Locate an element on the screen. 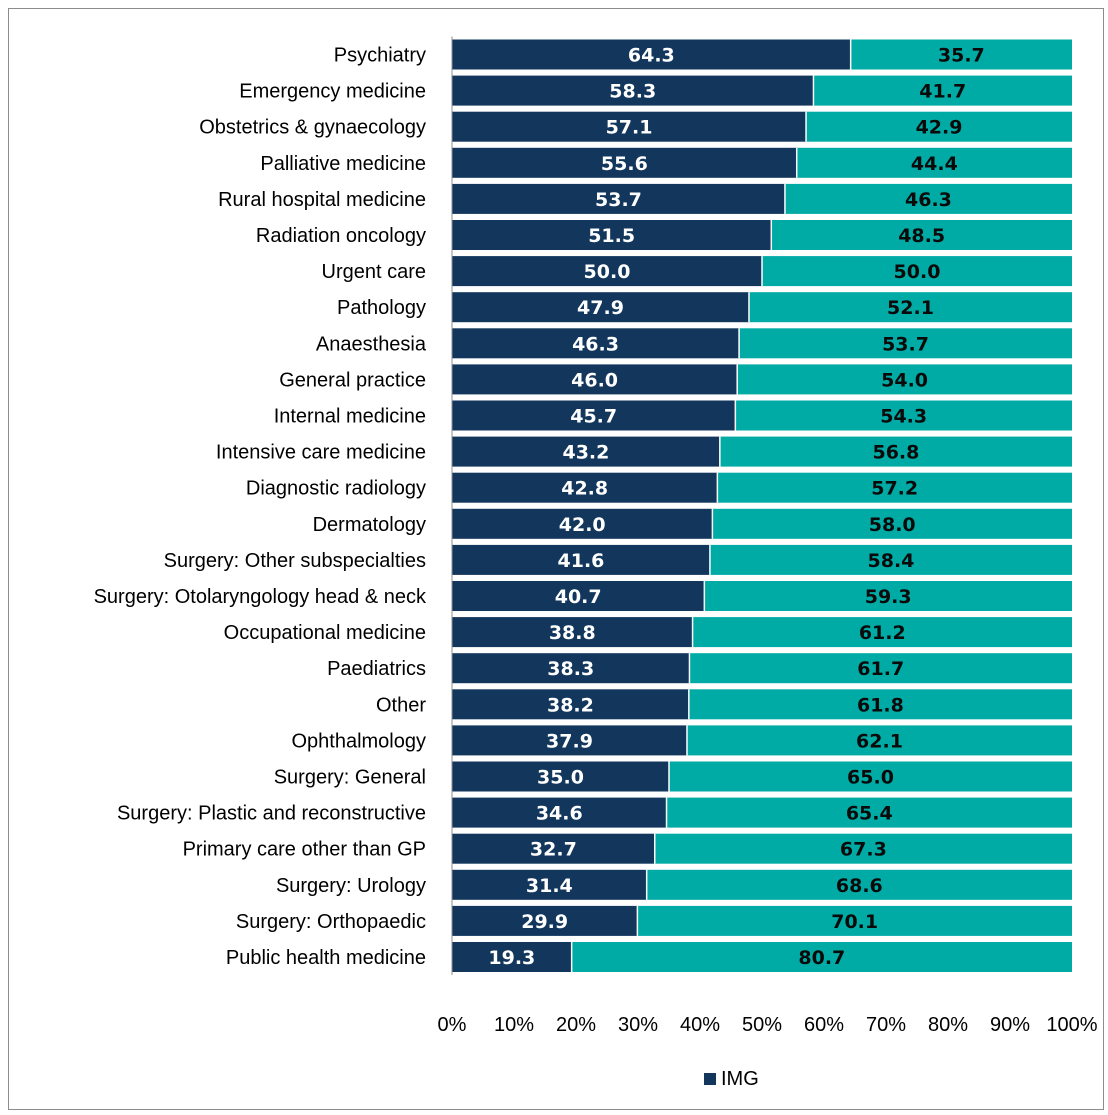 The image size is (1108, 1115). category-label-3: Palliative medicine is located at coordinates (343, 164).